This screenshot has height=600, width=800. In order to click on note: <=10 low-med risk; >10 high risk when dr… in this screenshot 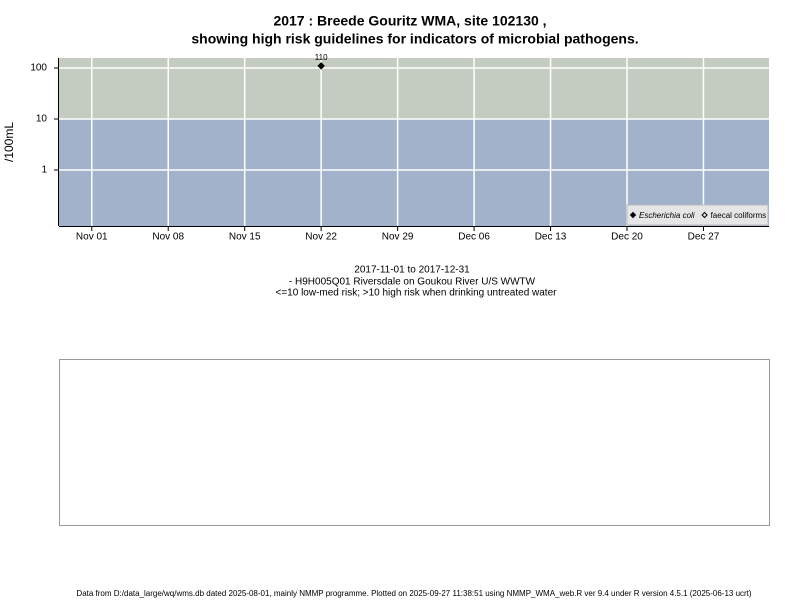, I will do `click(417, 293)`.